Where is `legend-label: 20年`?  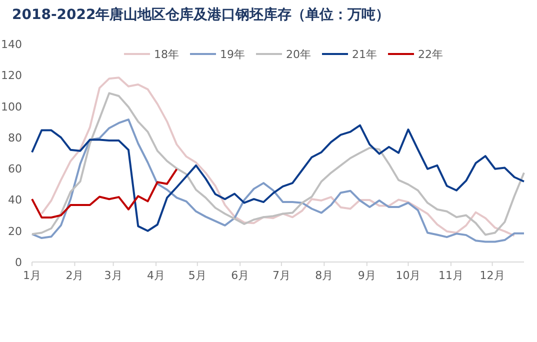
legend-label: 20年 is located at coordinates (298, 54).